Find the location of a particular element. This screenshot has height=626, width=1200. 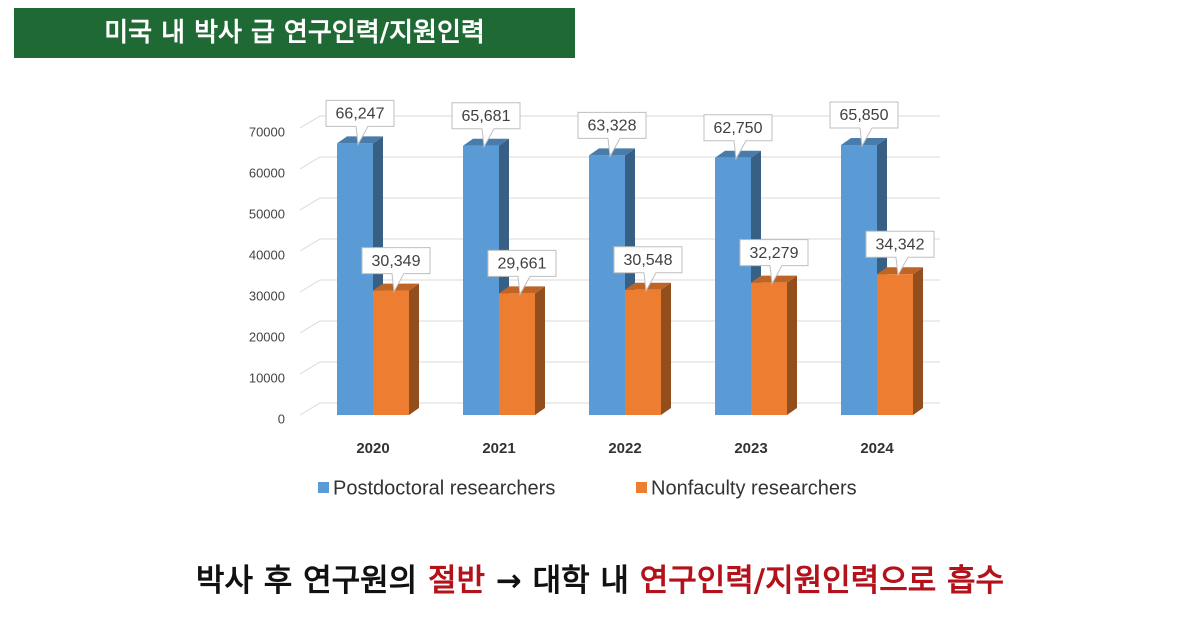

y-tick-label: 0 is located at coordinates (281, 418).